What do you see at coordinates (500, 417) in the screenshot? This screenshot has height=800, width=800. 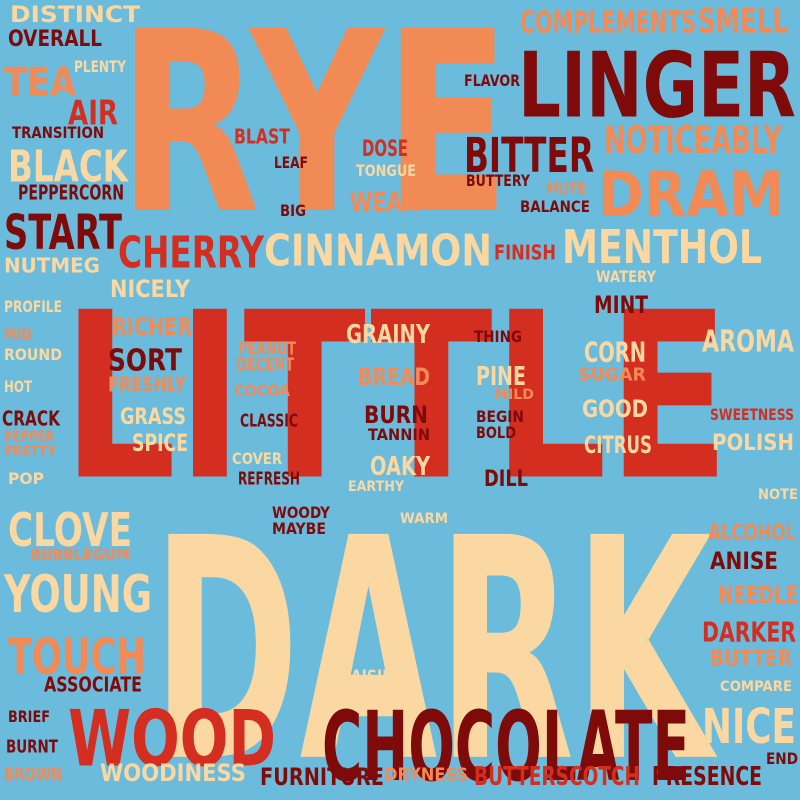 I see `word: BEGIN` at bounding box center [500, 417].